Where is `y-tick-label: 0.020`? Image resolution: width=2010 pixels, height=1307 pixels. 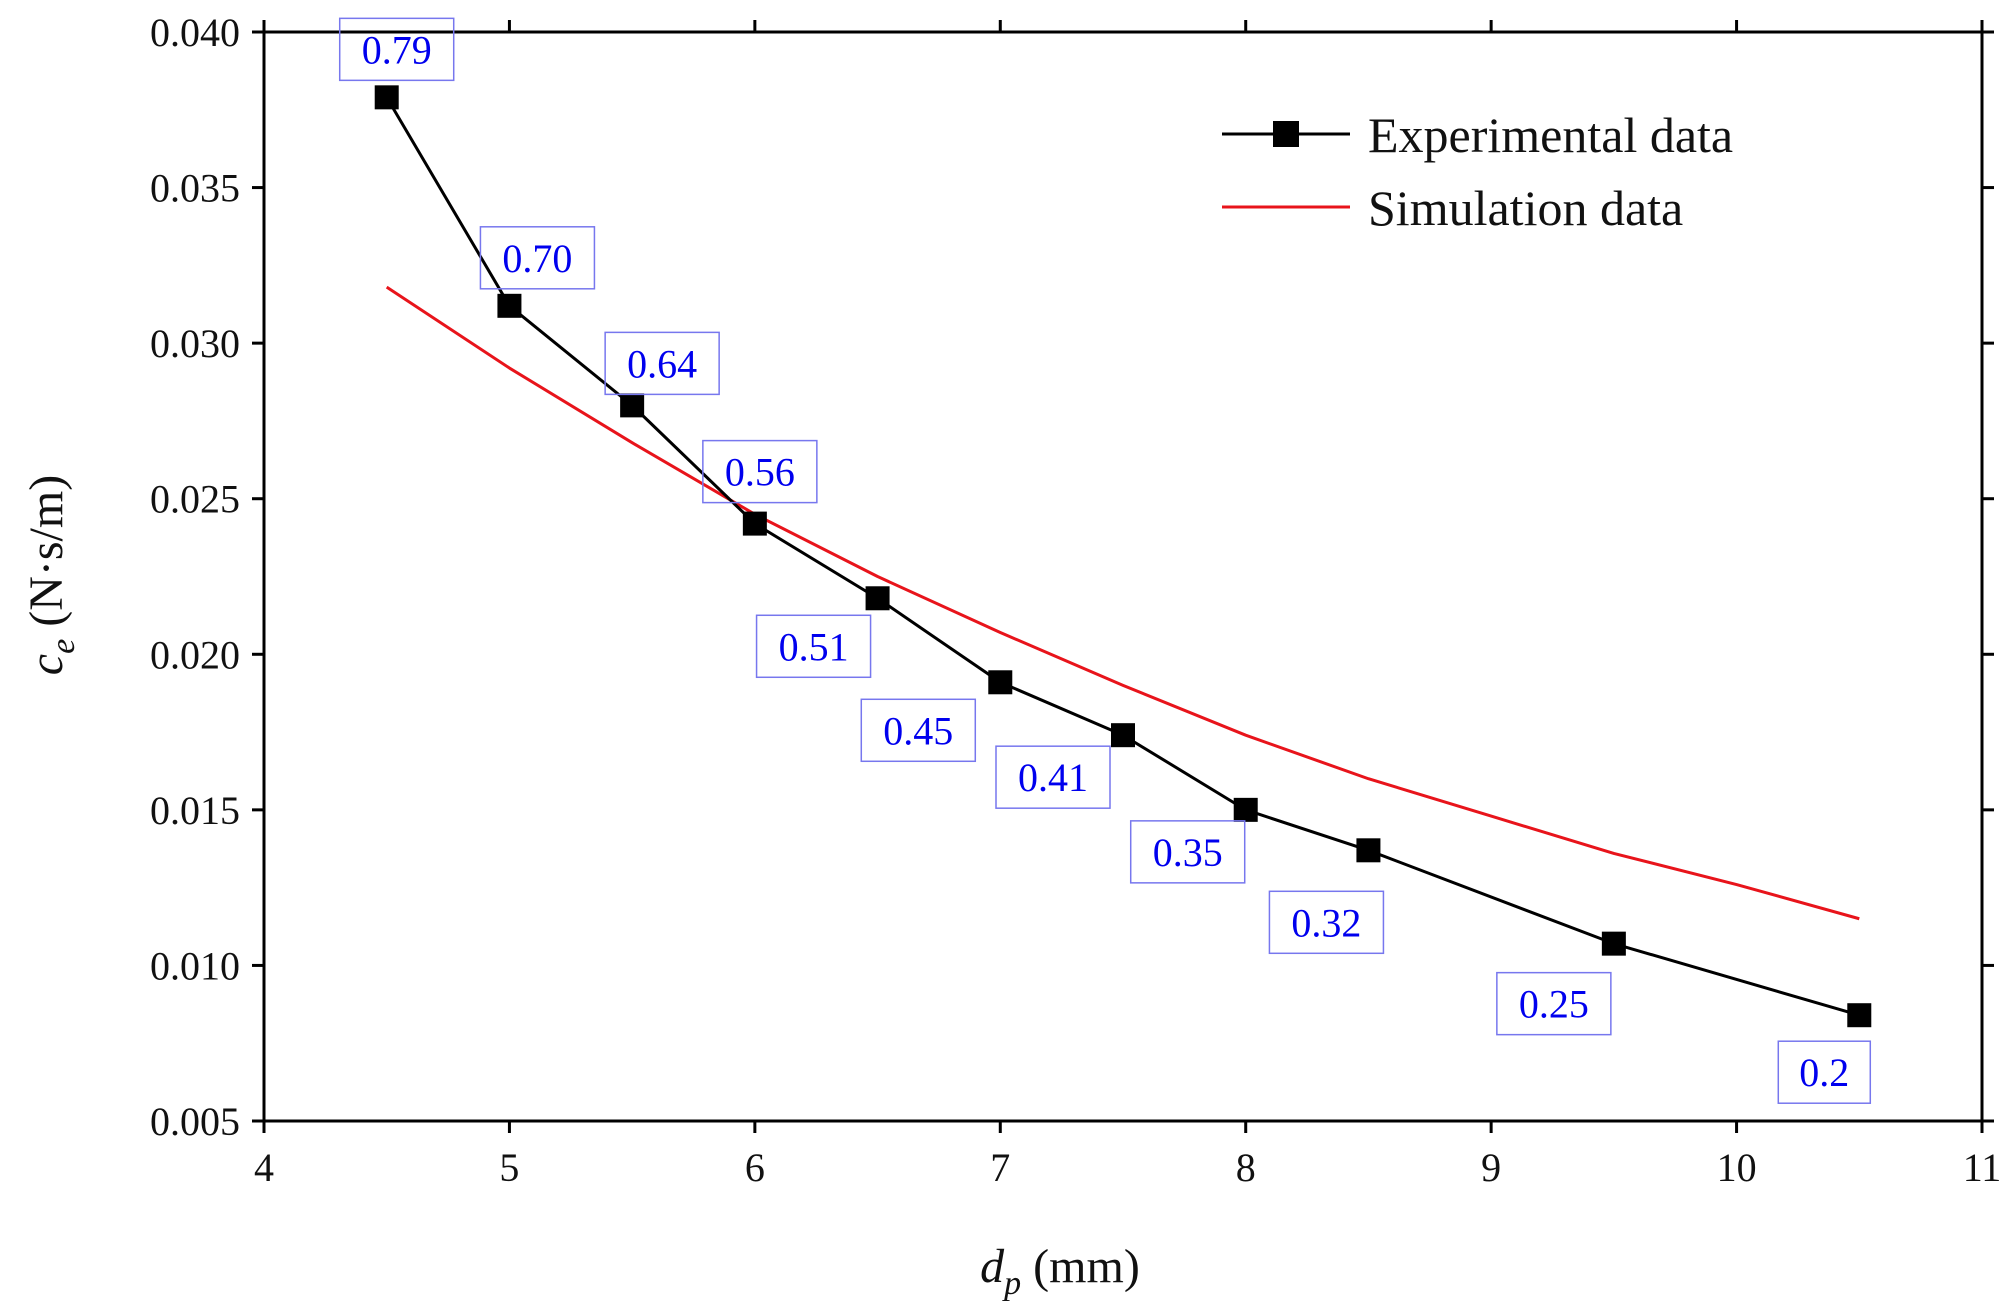
y-tick-label: 0.020 is located at coordinates (195, 654).